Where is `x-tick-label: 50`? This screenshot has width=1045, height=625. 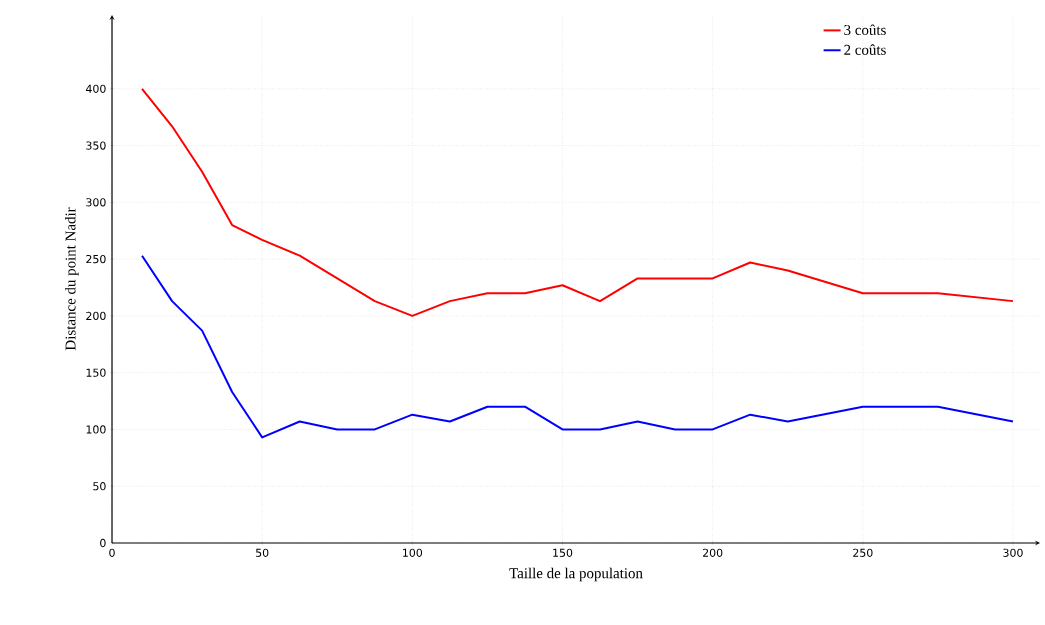 x-tick-label: 50 is located at coordinates (262, 552).